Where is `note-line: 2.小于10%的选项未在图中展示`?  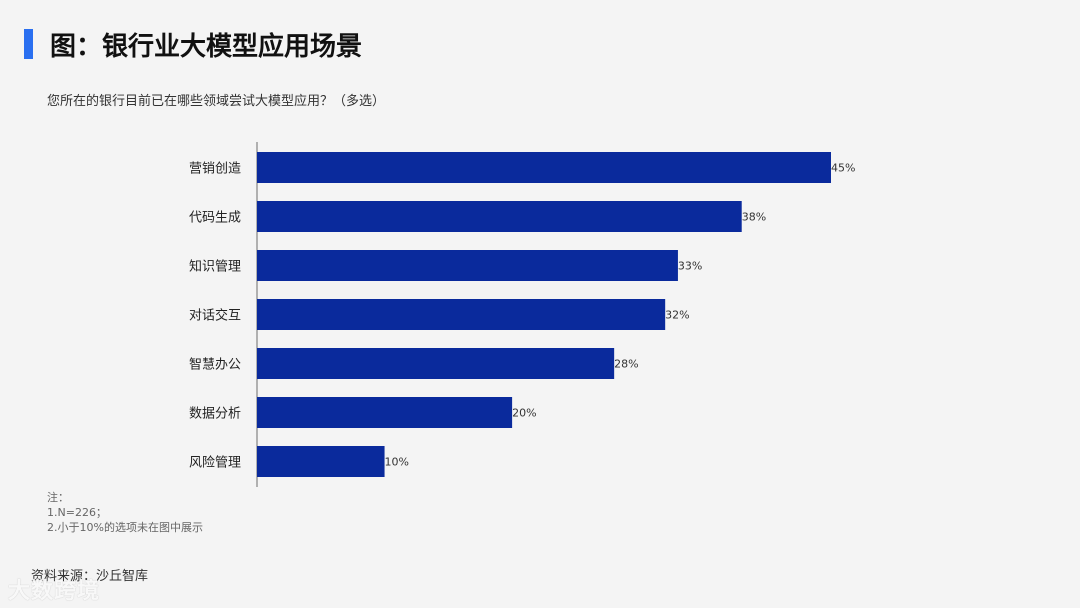
note-line: 2.小于10%的选项未在图中展示 is located at coordinates (125, 527).